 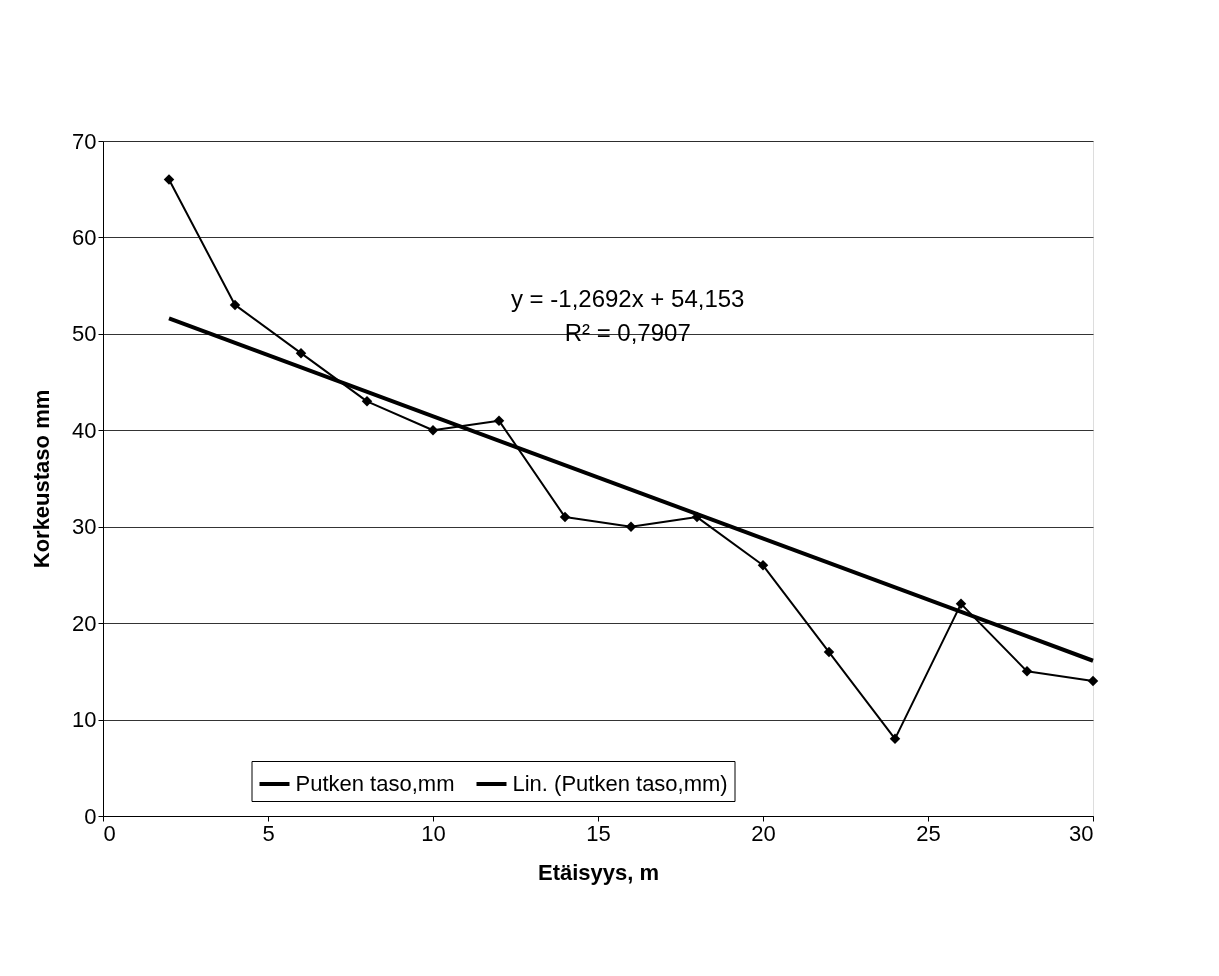 What do you see at coordinates (84, 334) in the screenshot?
I see `y-tick-label: 50` at bounding box center [84, 334].